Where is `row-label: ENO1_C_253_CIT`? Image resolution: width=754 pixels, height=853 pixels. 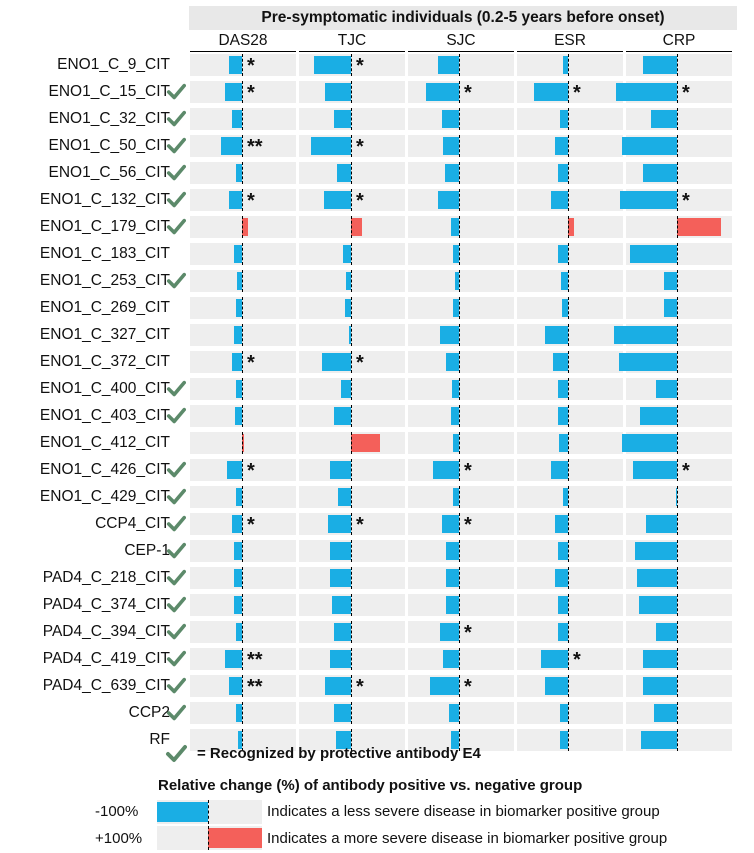 row-label: ENO1_C_253_CIT is located at coordinates (104, 280).